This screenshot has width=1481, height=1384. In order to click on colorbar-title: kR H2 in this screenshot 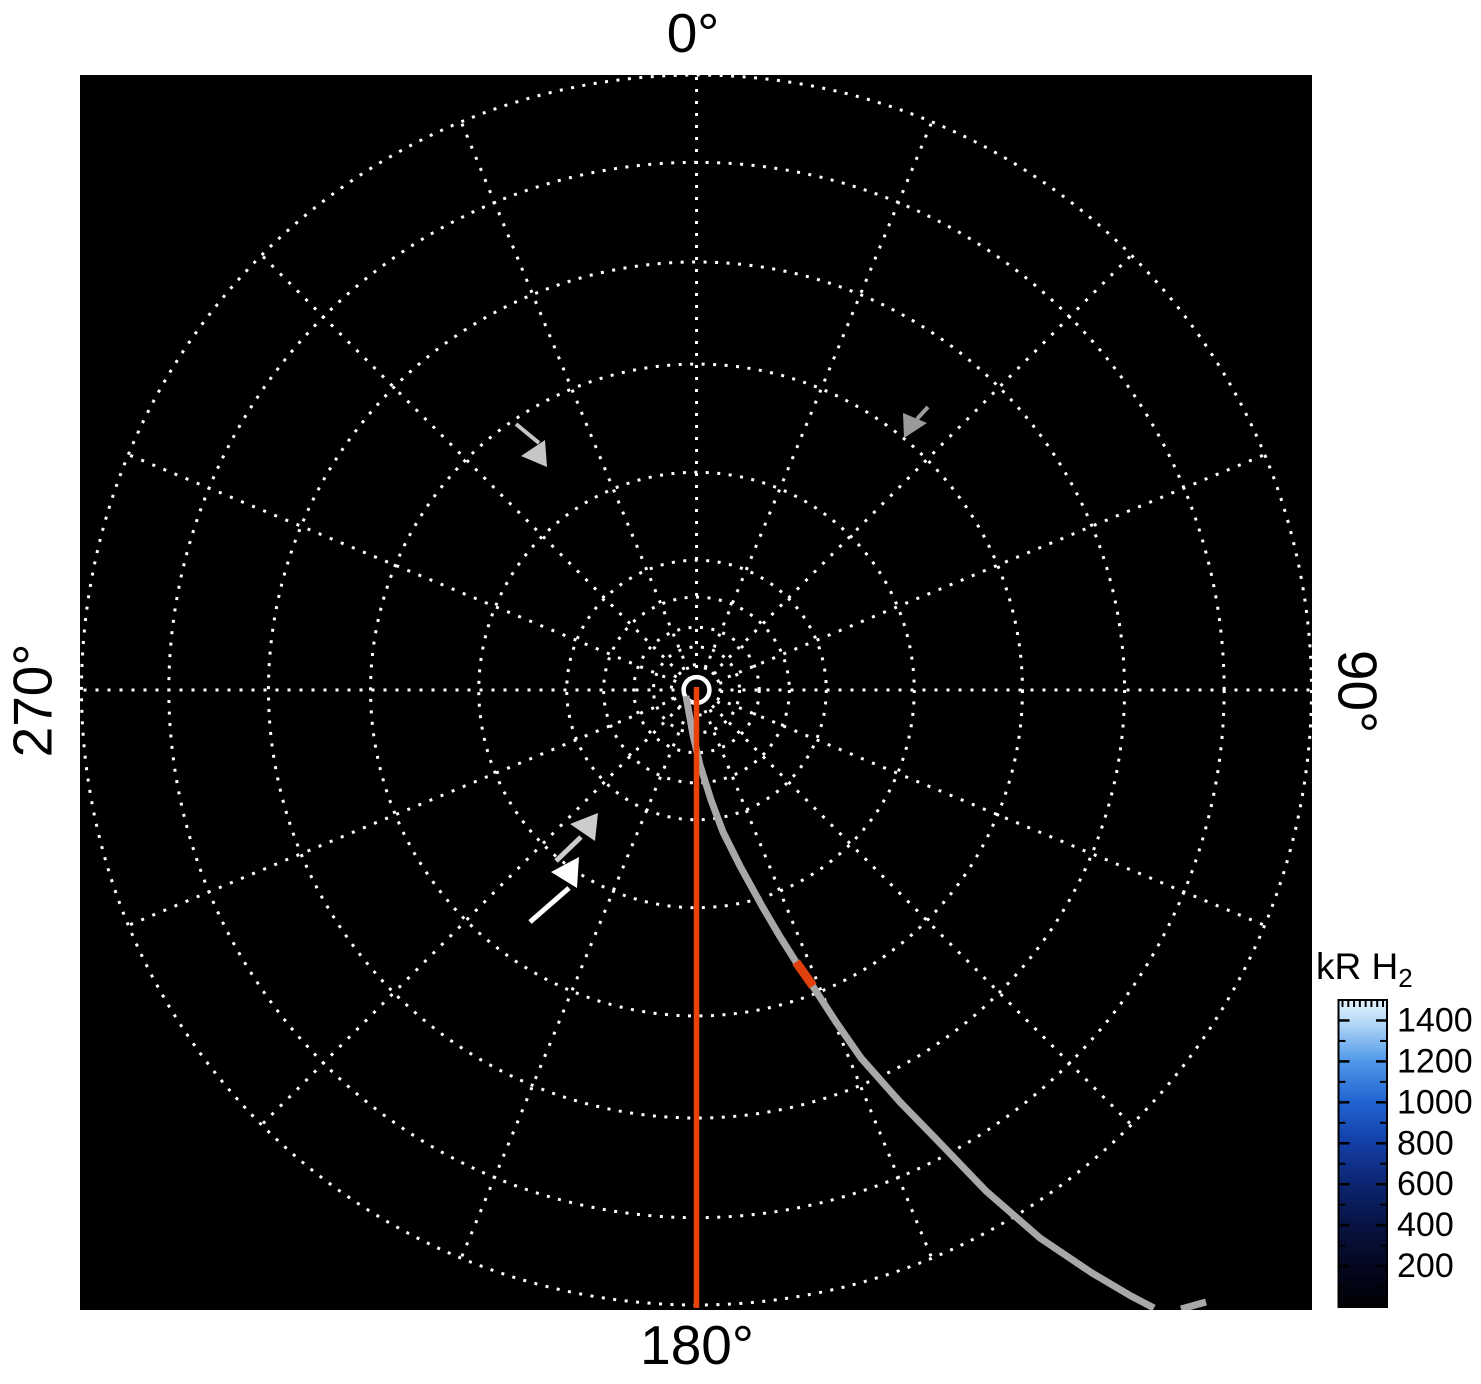, I will do `click(1364, 972)`.